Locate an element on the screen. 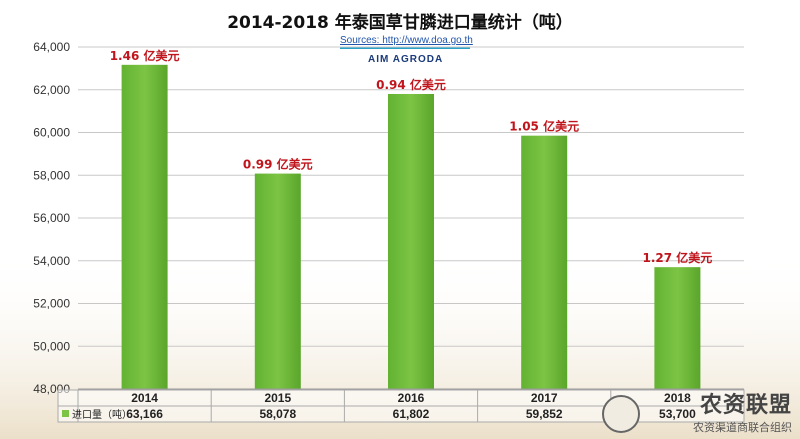  bar-annotation: 1.05 亿美元 is located at coordinates (544, 126).